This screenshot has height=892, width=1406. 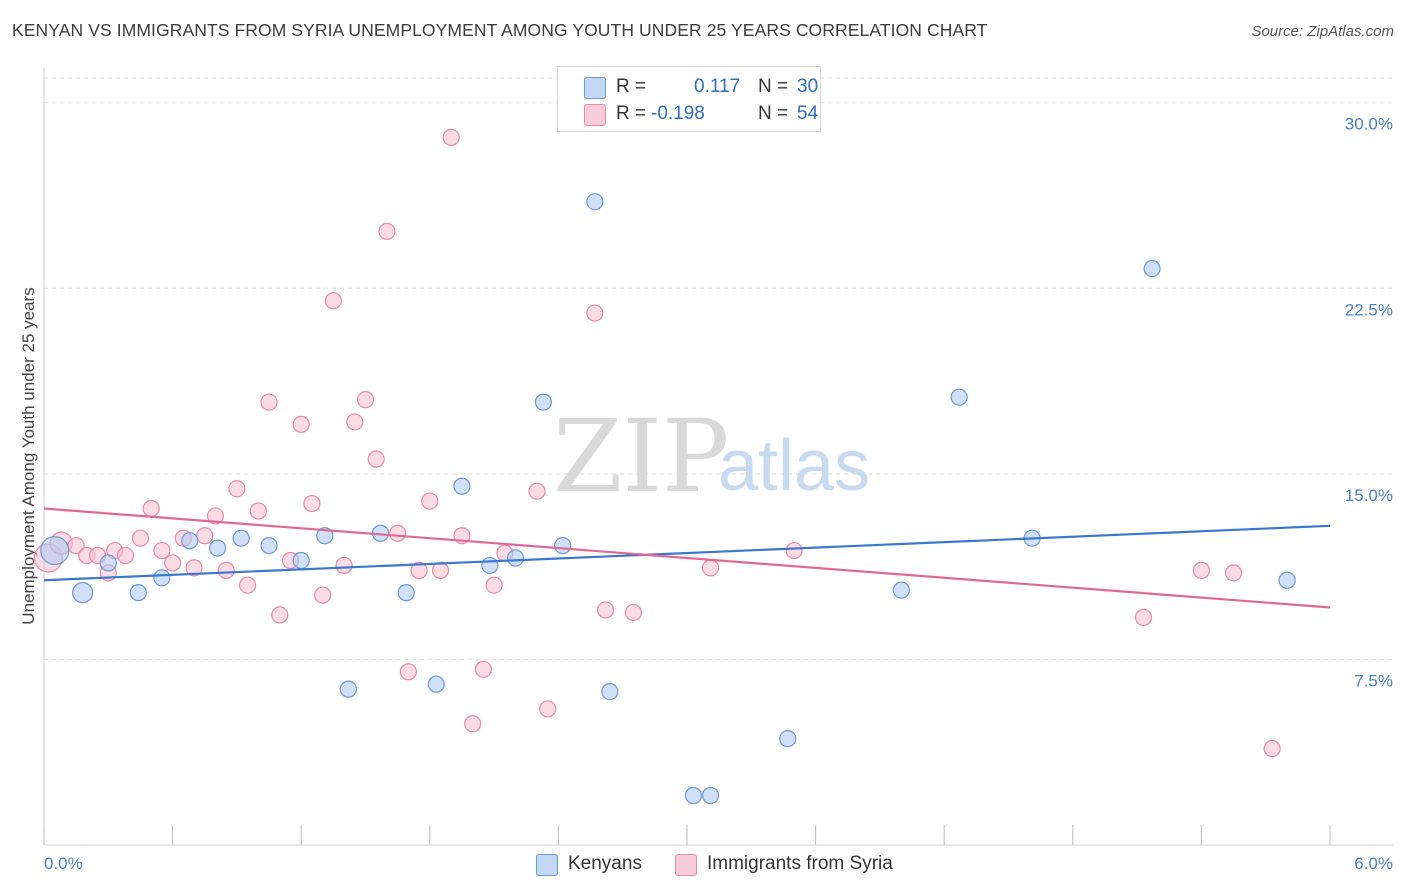 I want to click on y-tick-label: 22.5%, so click(x=1369, y=309).